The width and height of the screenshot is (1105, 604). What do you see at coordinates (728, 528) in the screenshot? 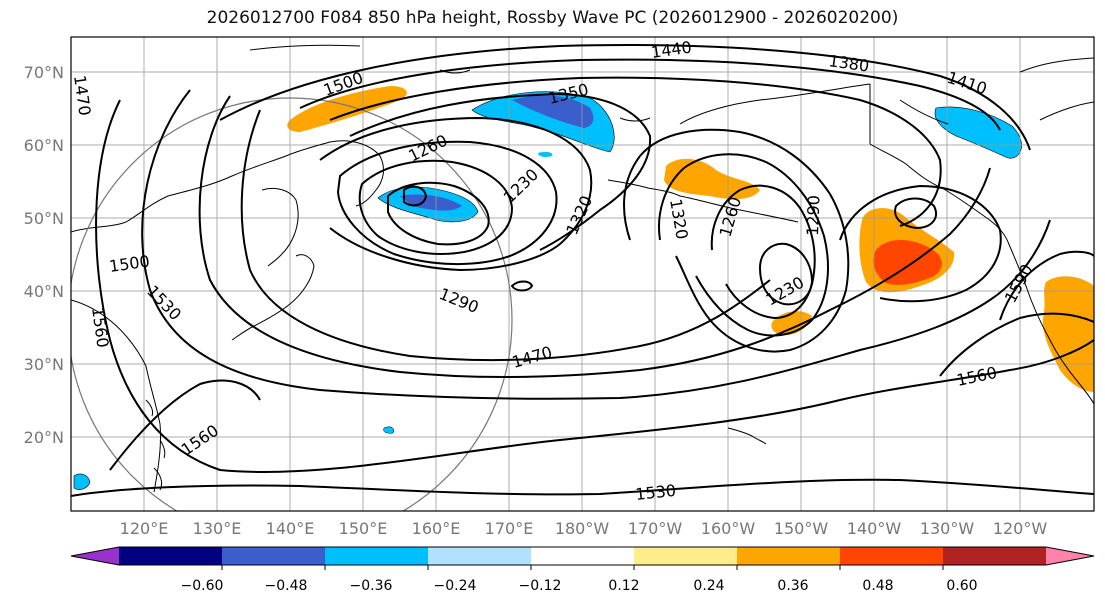
I see `lon-label: 160°W` at bounding box center [728, 528].